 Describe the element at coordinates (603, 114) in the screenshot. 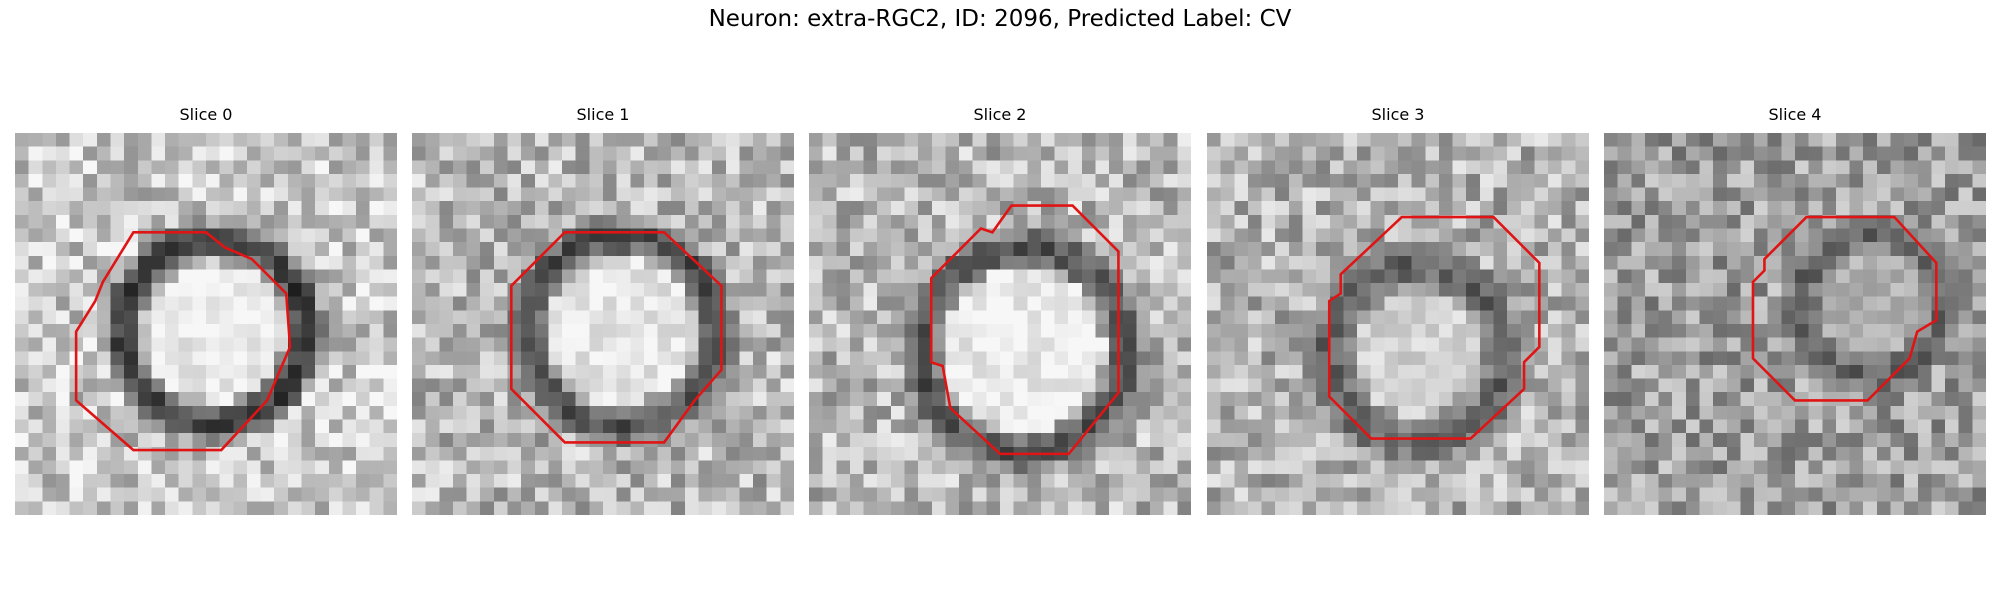

I see `slice-title-1: Slice 1` at that location.